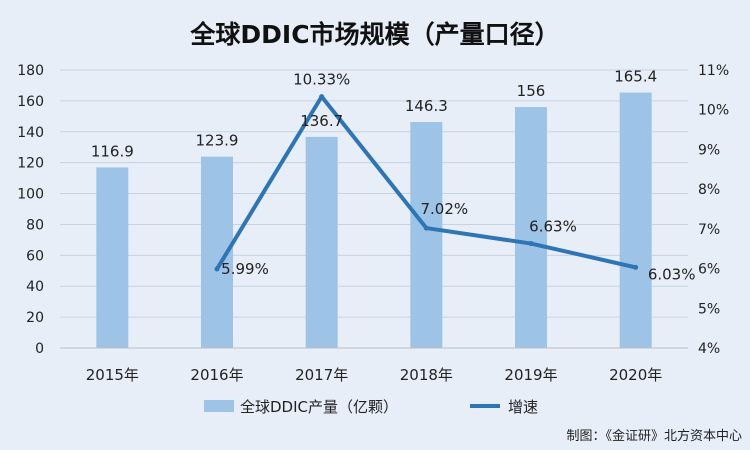 This screenshot has width=750, height=450. Describe the element at coordinates (530, 375) in the screenshot. I see `x-tick-label: 2019年` at that location.